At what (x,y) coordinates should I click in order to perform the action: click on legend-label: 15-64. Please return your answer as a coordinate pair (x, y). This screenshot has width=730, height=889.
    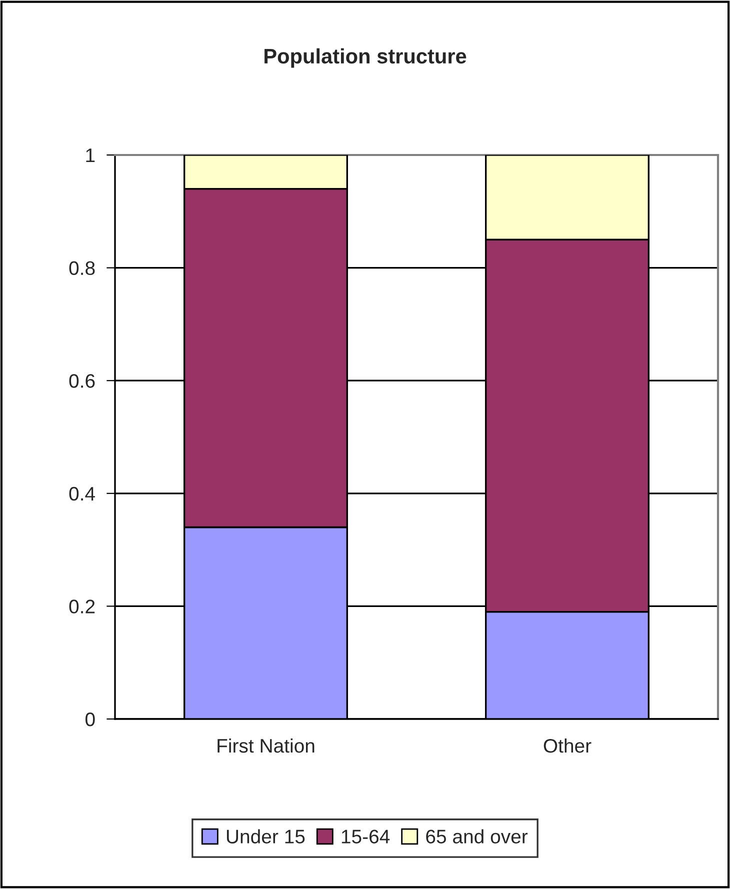
    Looking at the image, I should click on (366, 837).